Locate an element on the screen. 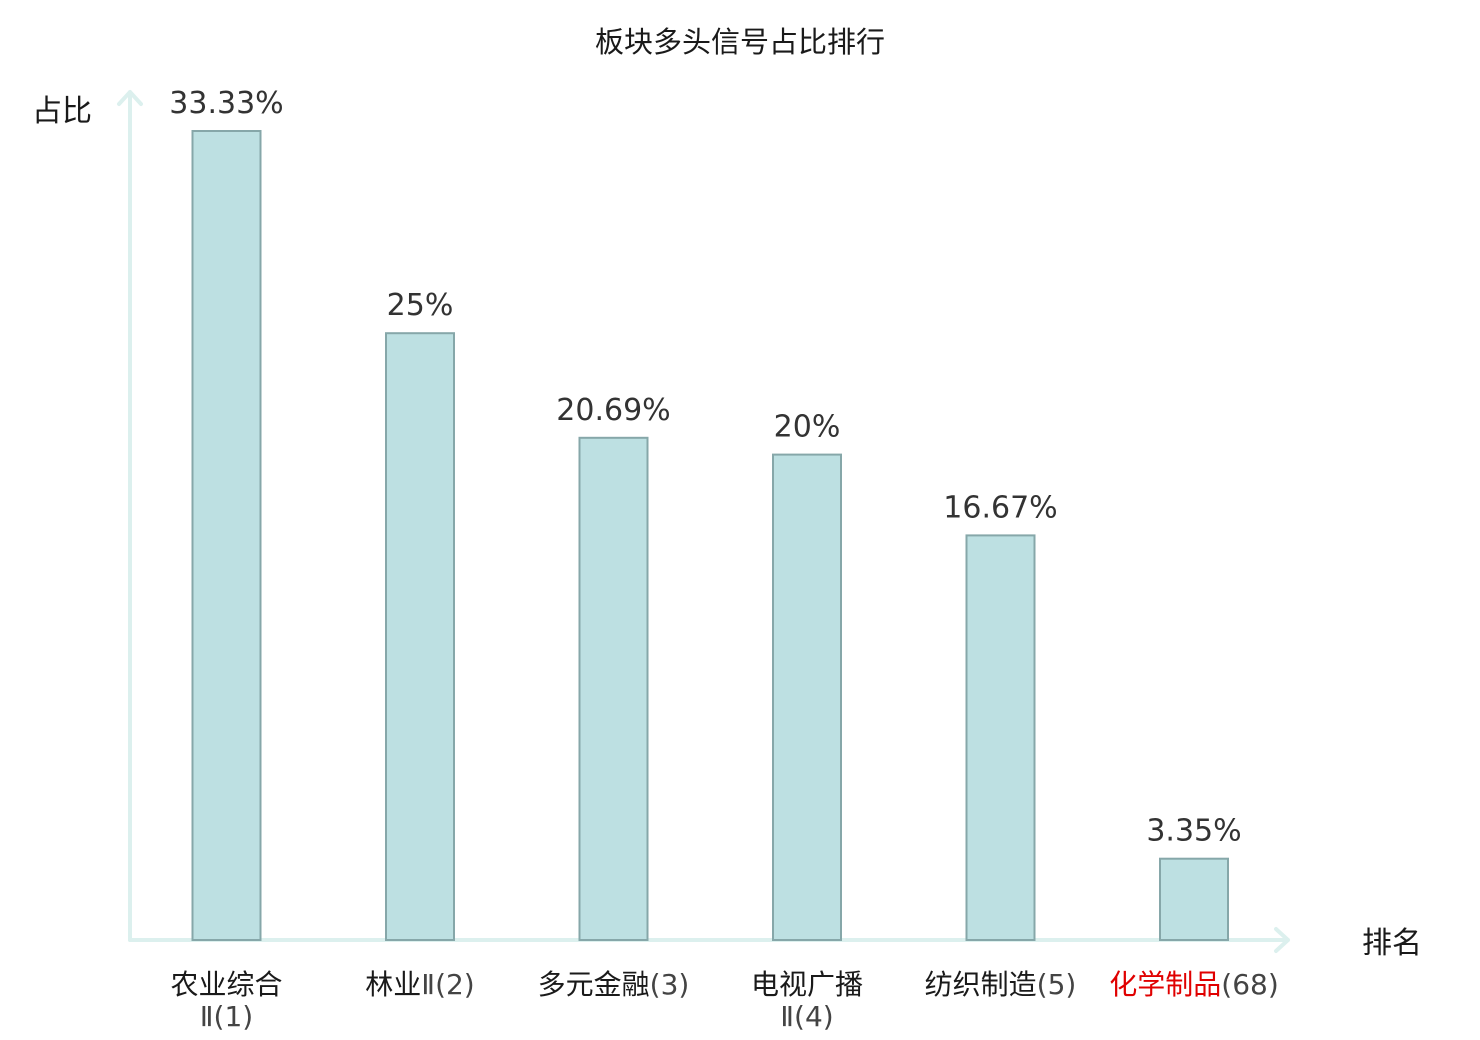 The image size is (1480, 1040). x-tick-code: (3) is located at coordinates (670, 984).